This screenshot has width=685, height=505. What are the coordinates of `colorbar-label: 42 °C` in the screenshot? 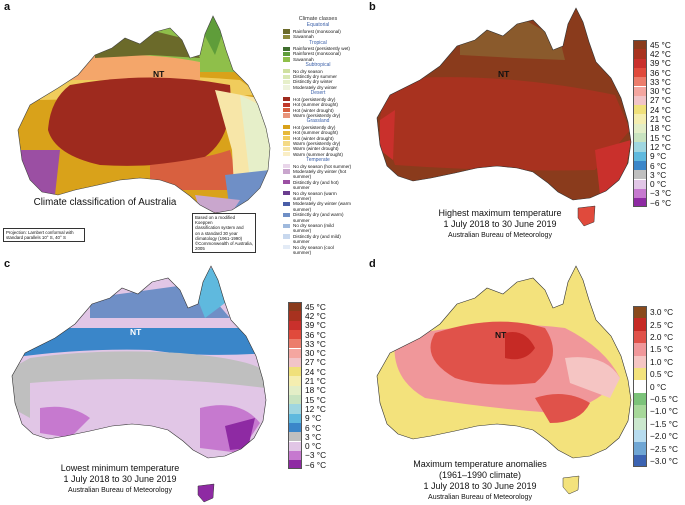 It's located at (660, 53).